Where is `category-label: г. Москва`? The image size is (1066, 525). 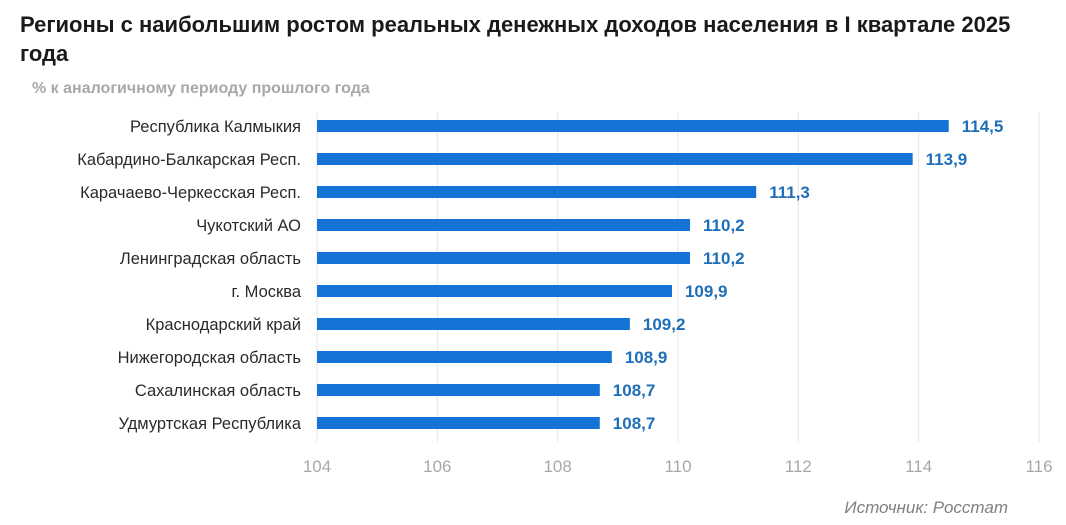
category-label: г. Москва is located at coordinates (266, 292).